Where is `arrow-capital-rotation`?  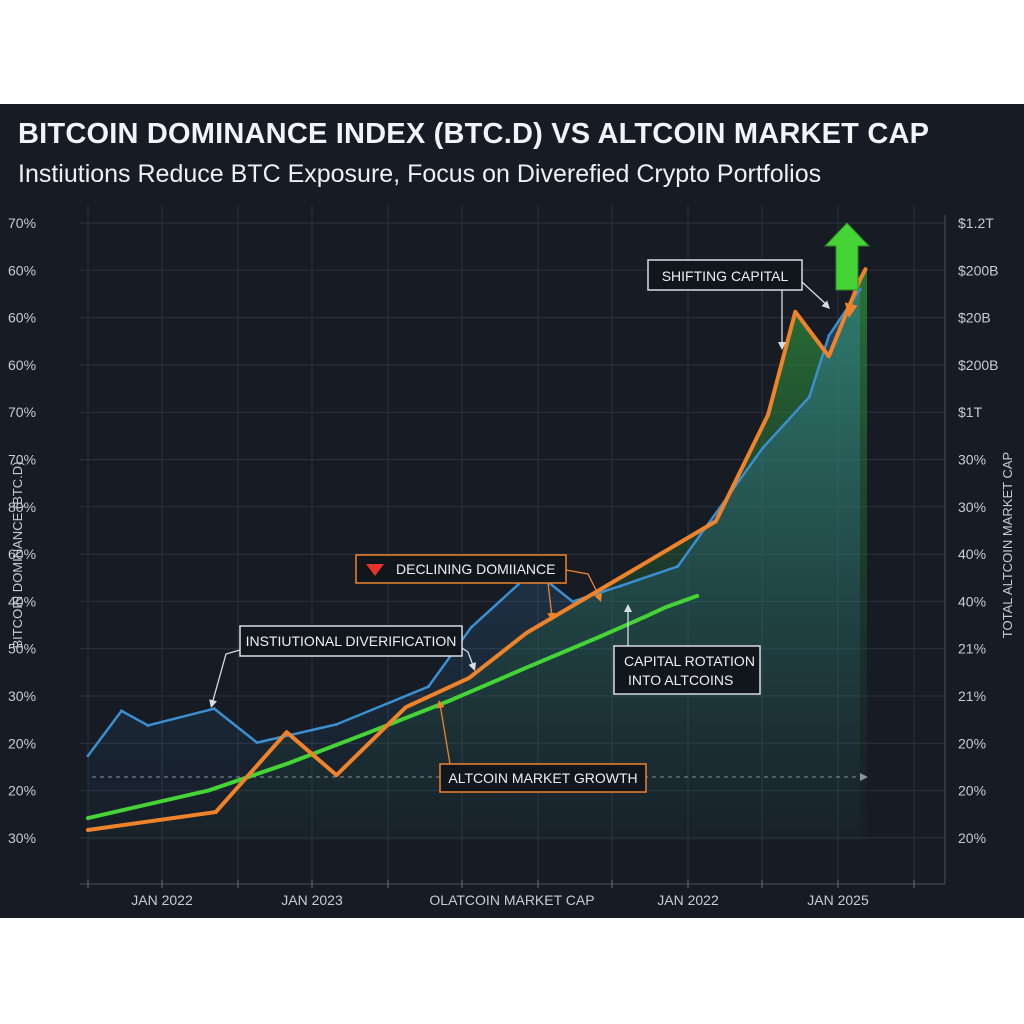
arrow-capital-rotation is located at coordinates (628, 608).